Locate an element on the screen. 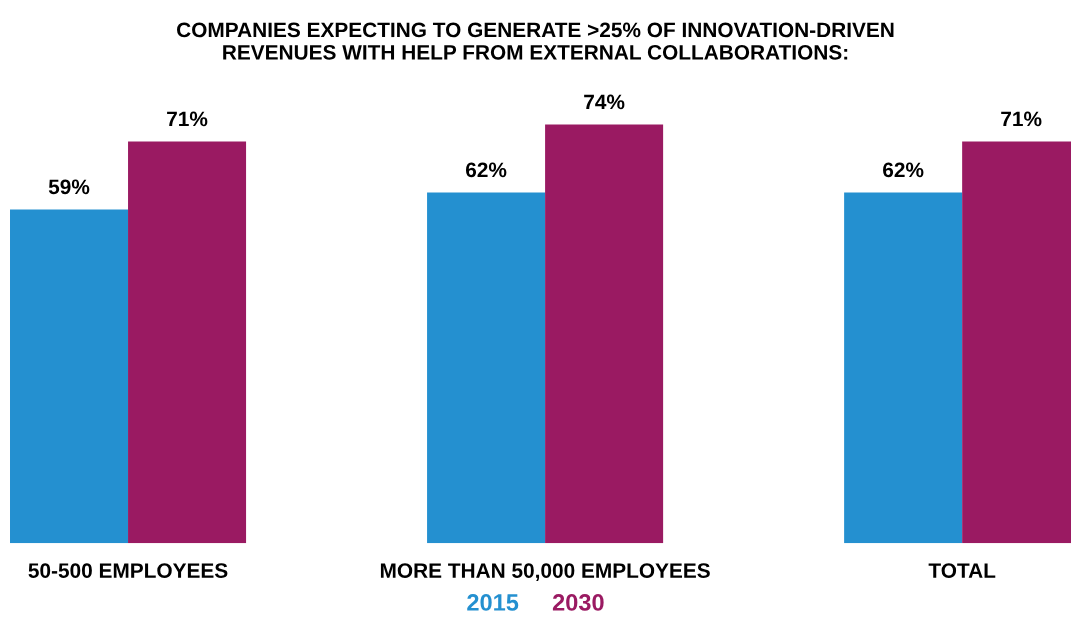 Image resolution: width=1071 pixels, height=628 pixels. text: 2015 is located at coordinates (493, 602).